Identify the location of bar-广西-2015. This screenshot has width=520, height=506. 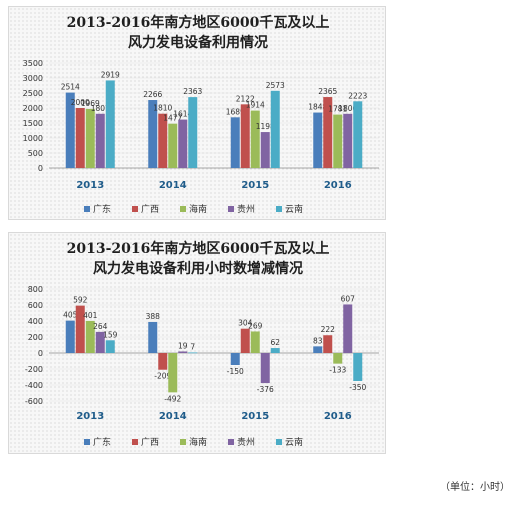
(245, 340).